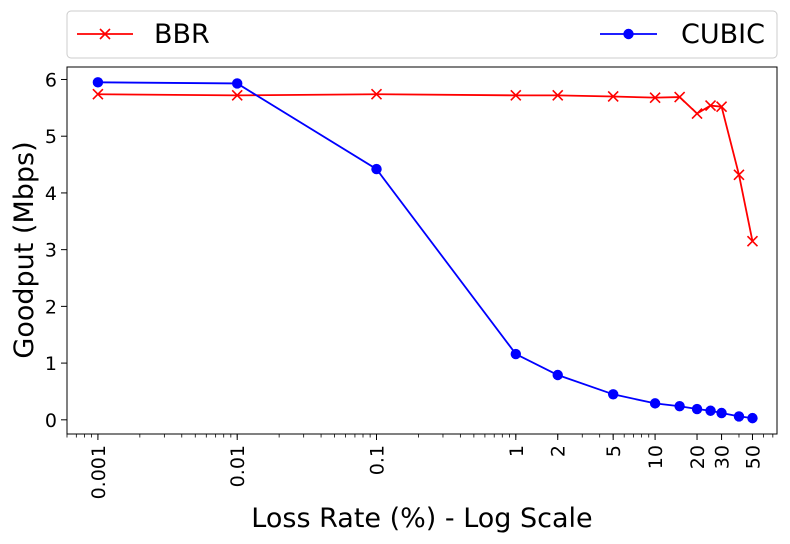 This screenshot has height=544, width=790. I want to click on legend-box, so click(422, 34).